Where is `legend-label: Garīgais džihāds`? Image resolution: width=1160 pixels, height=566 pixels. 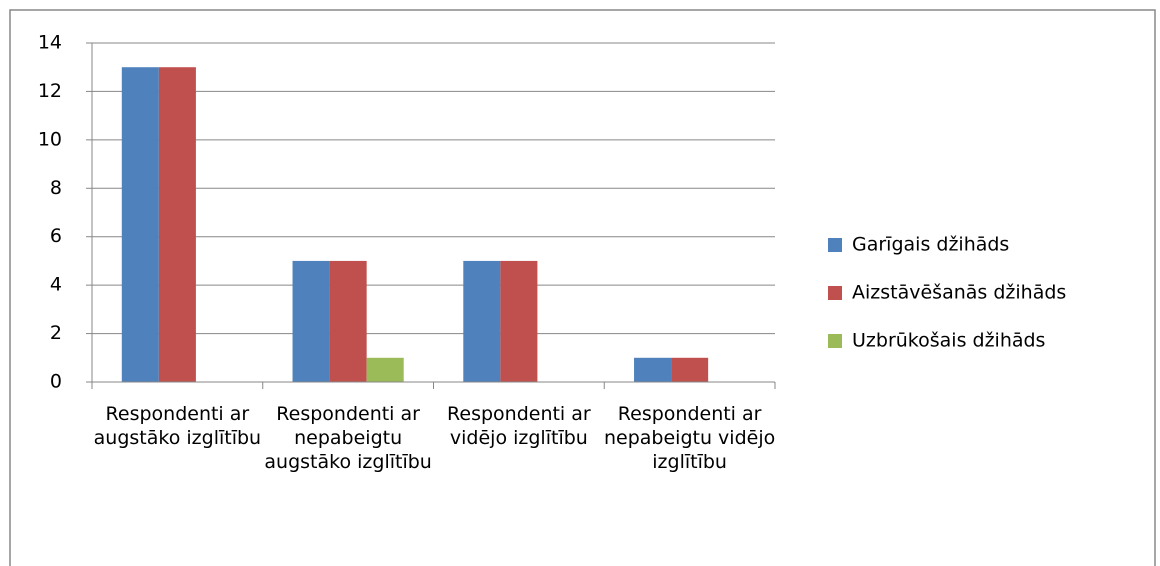 legend-label: Garīgais džihāds is located at coordinates (930, 245).